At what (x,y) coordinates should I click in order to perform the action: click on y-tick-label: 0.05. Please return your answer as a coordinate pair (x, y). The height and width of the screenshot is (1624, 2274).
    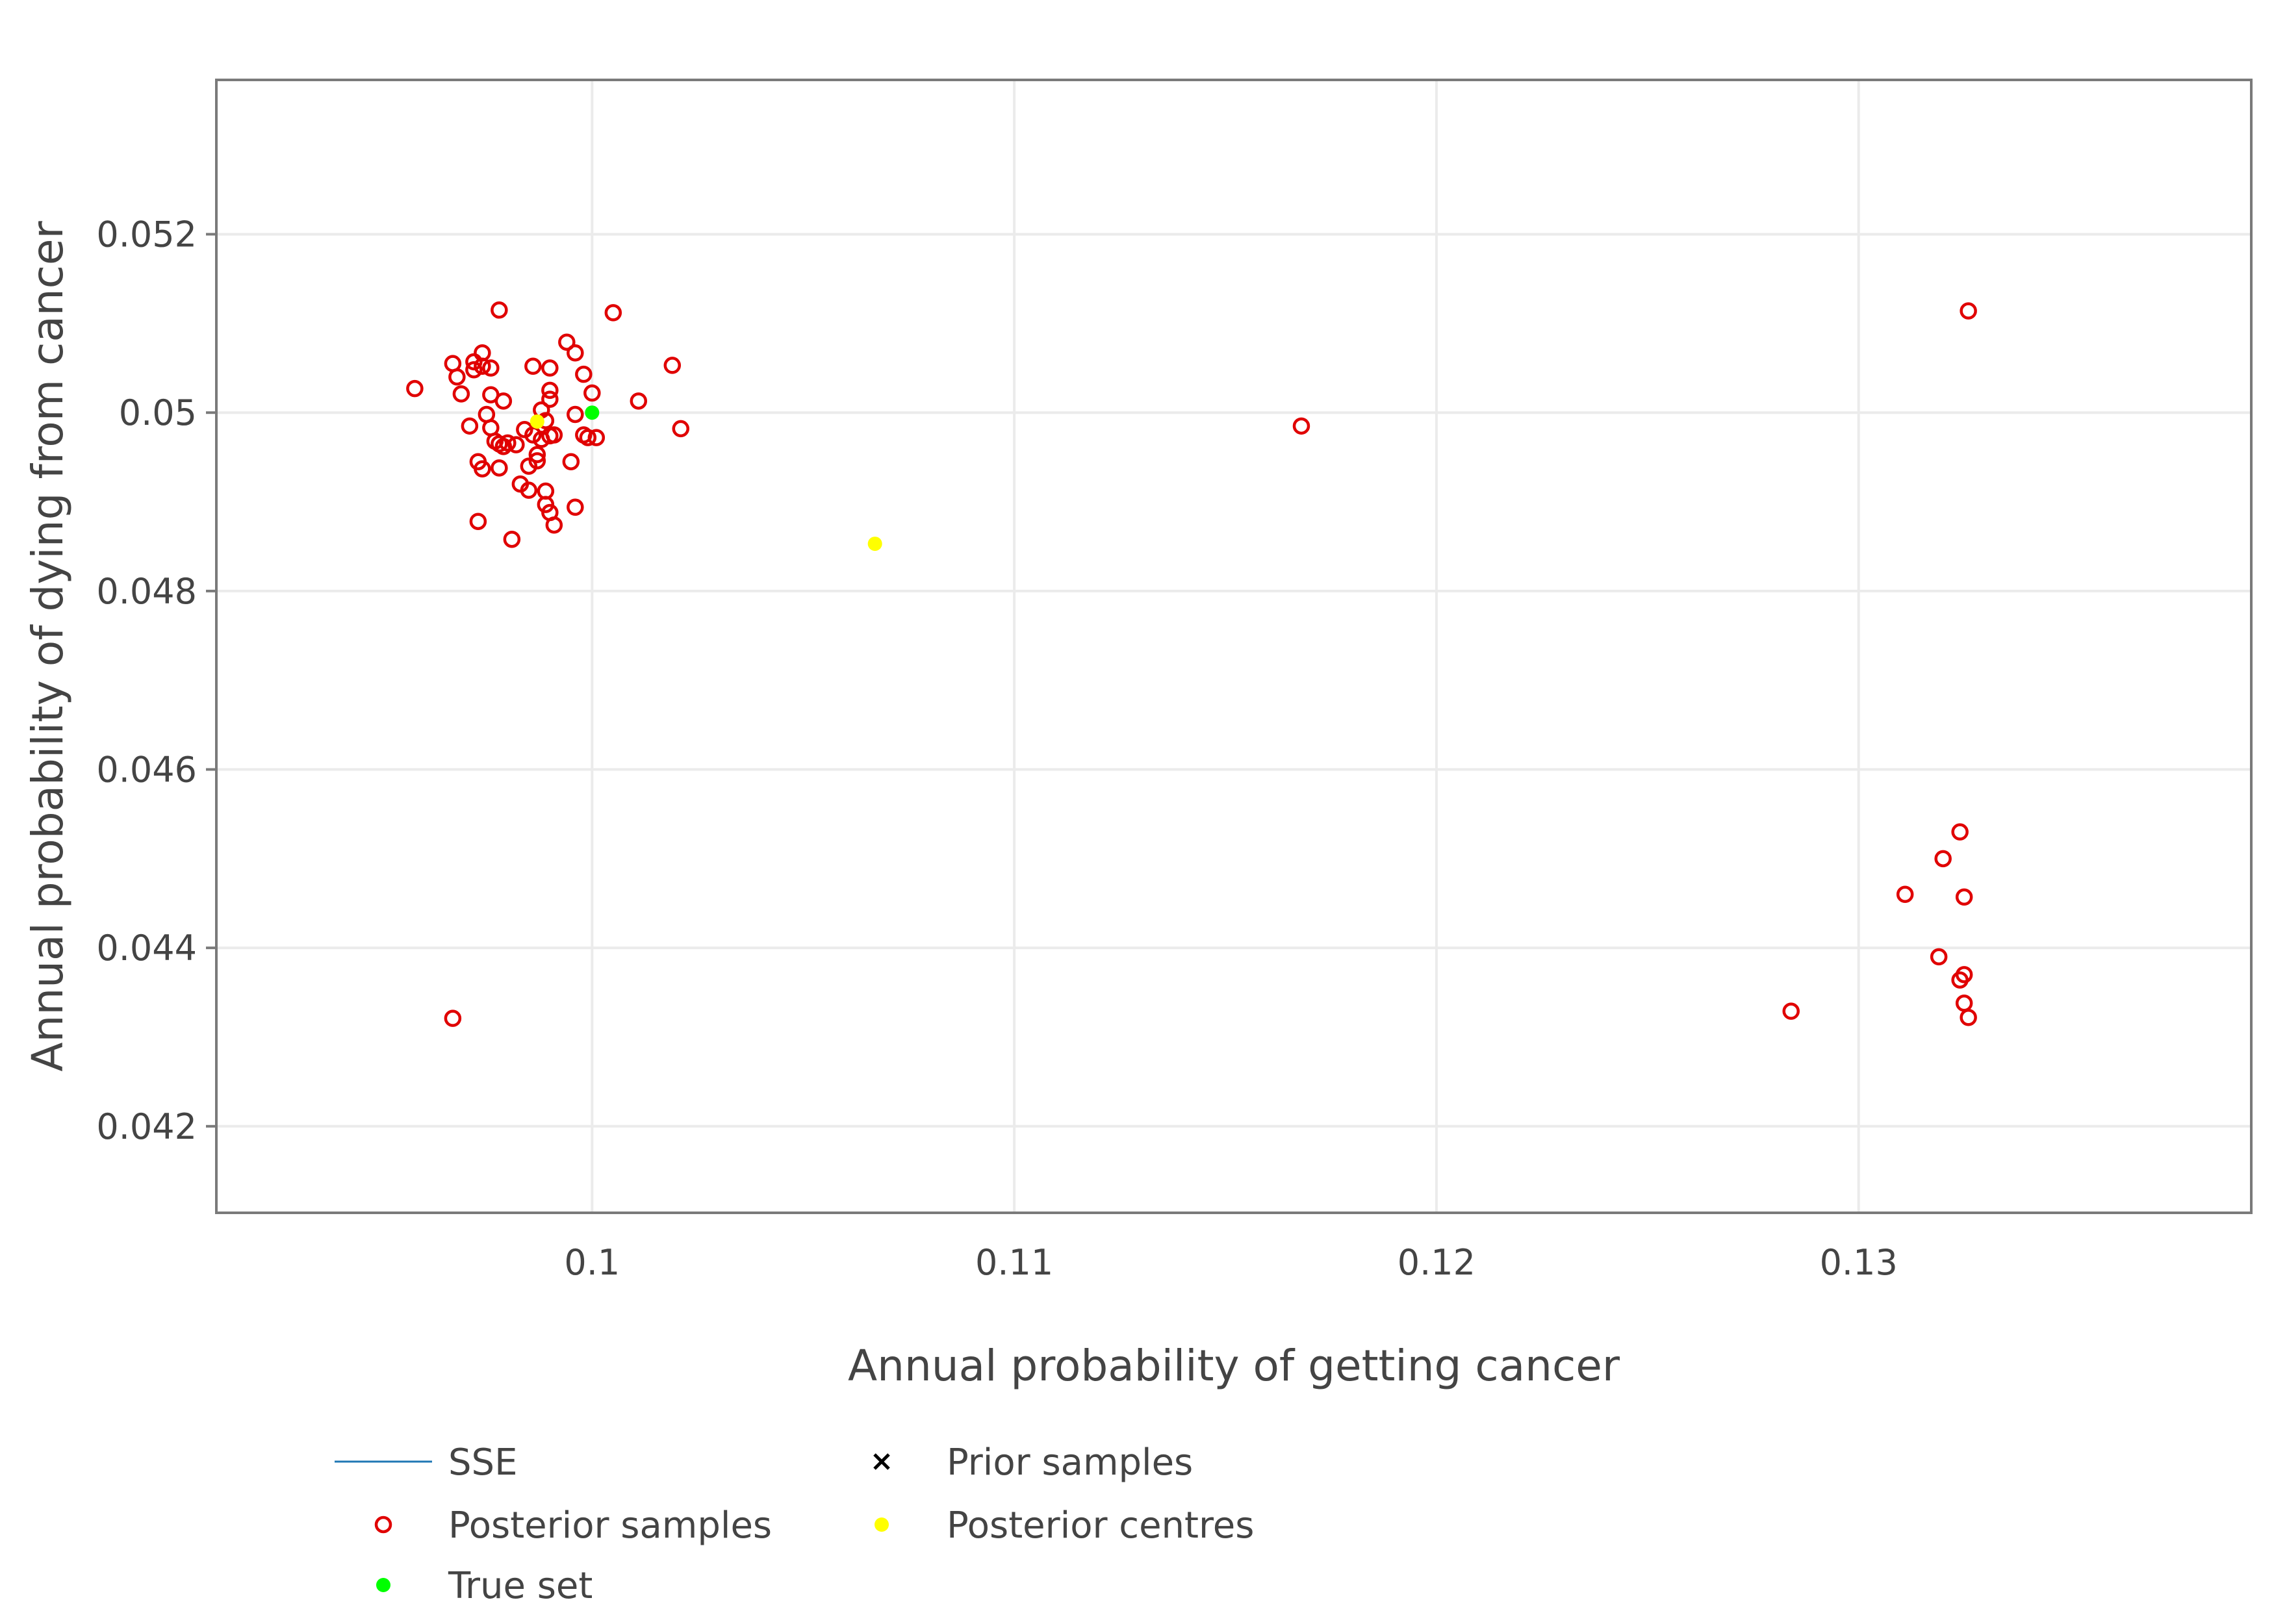
    Looking at the image, I should click on (158, 412).